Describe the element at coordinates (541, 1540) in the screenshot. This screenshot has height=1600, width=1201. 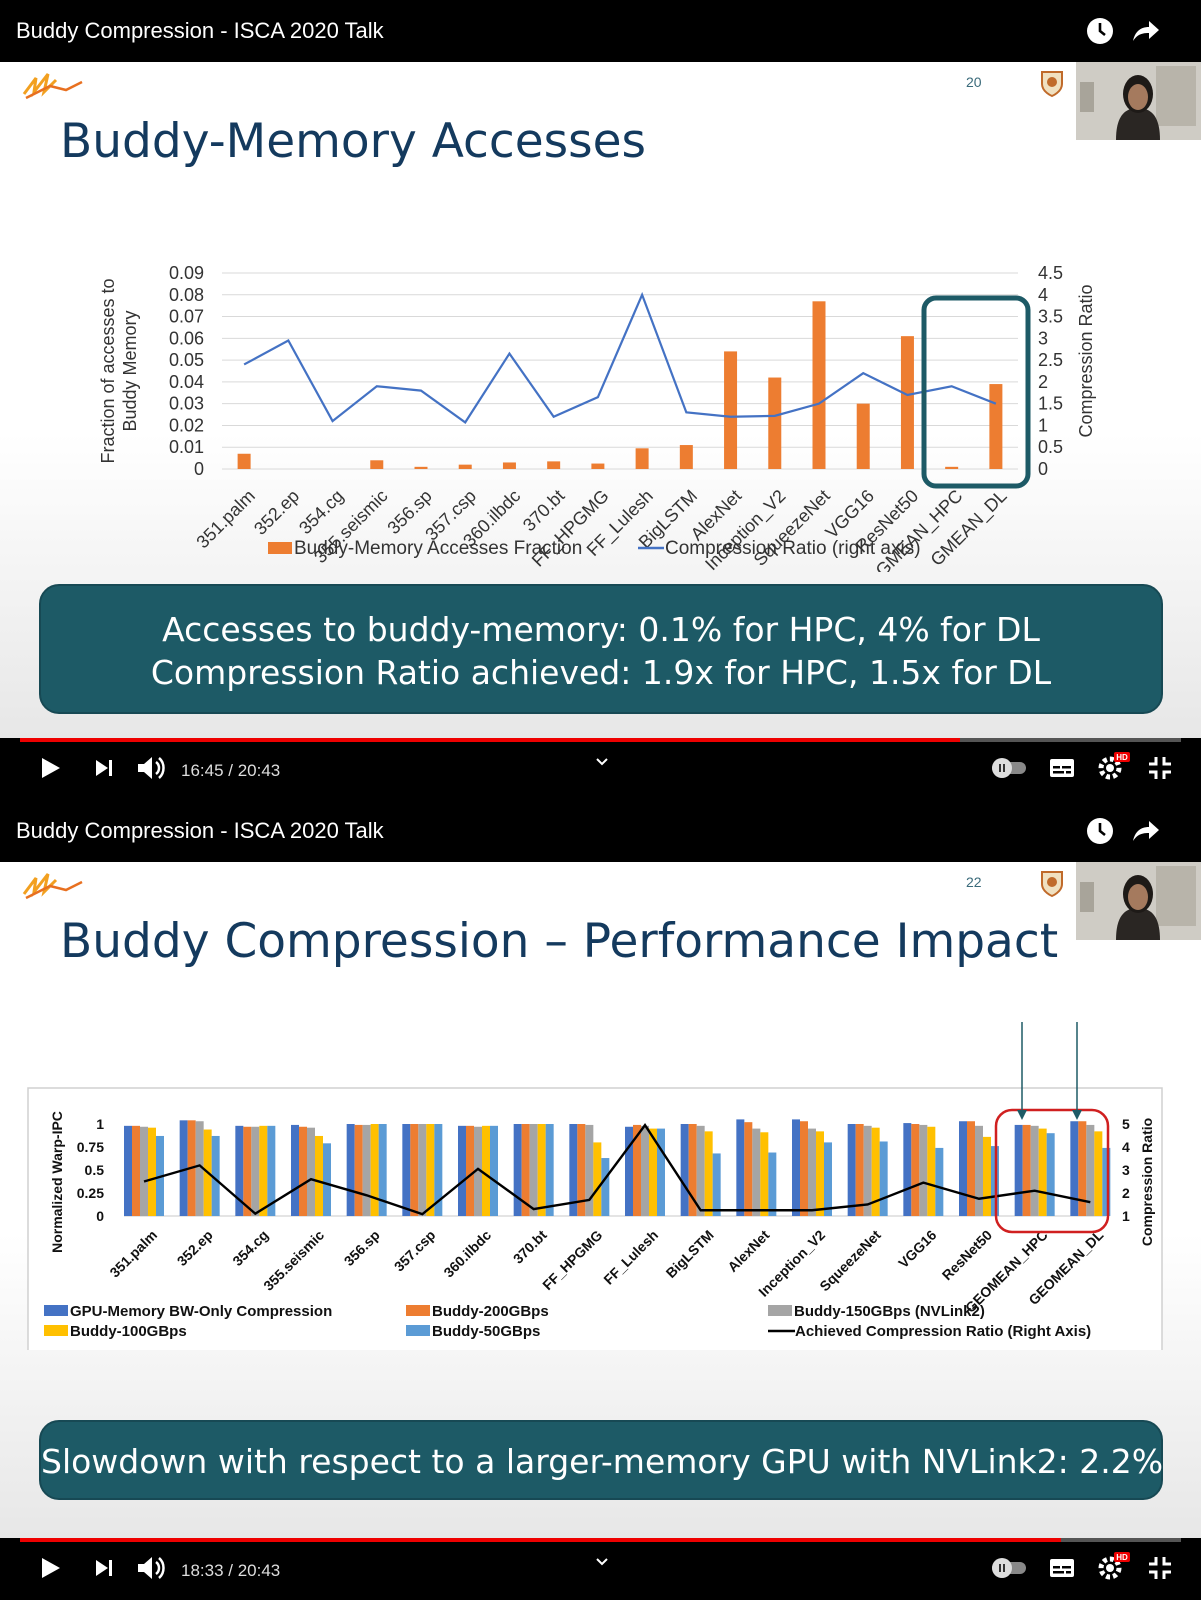
I see `progress-played` at that location.